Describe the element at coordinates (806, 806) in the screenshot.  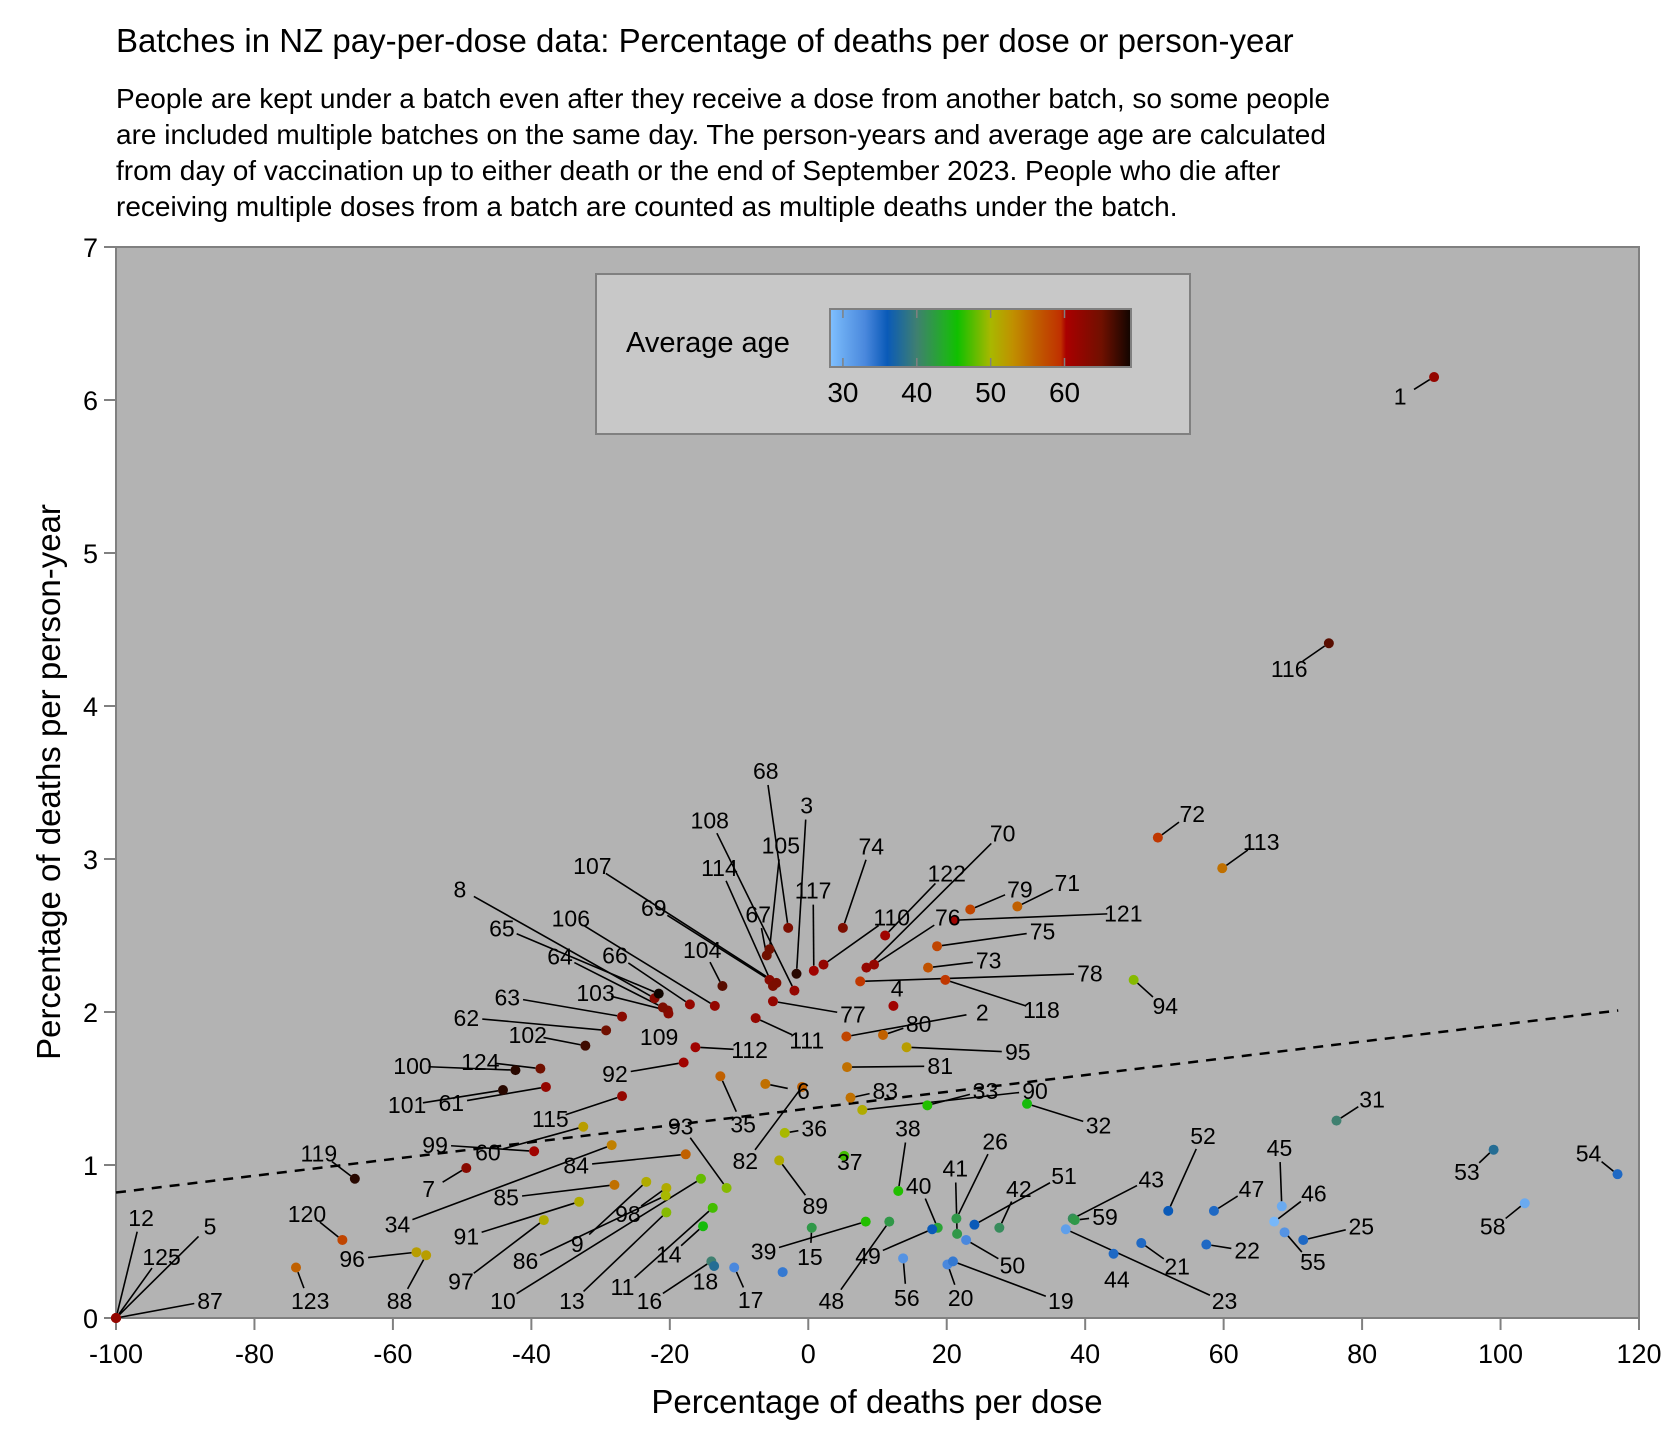
I see `point-label: 3` at that location.